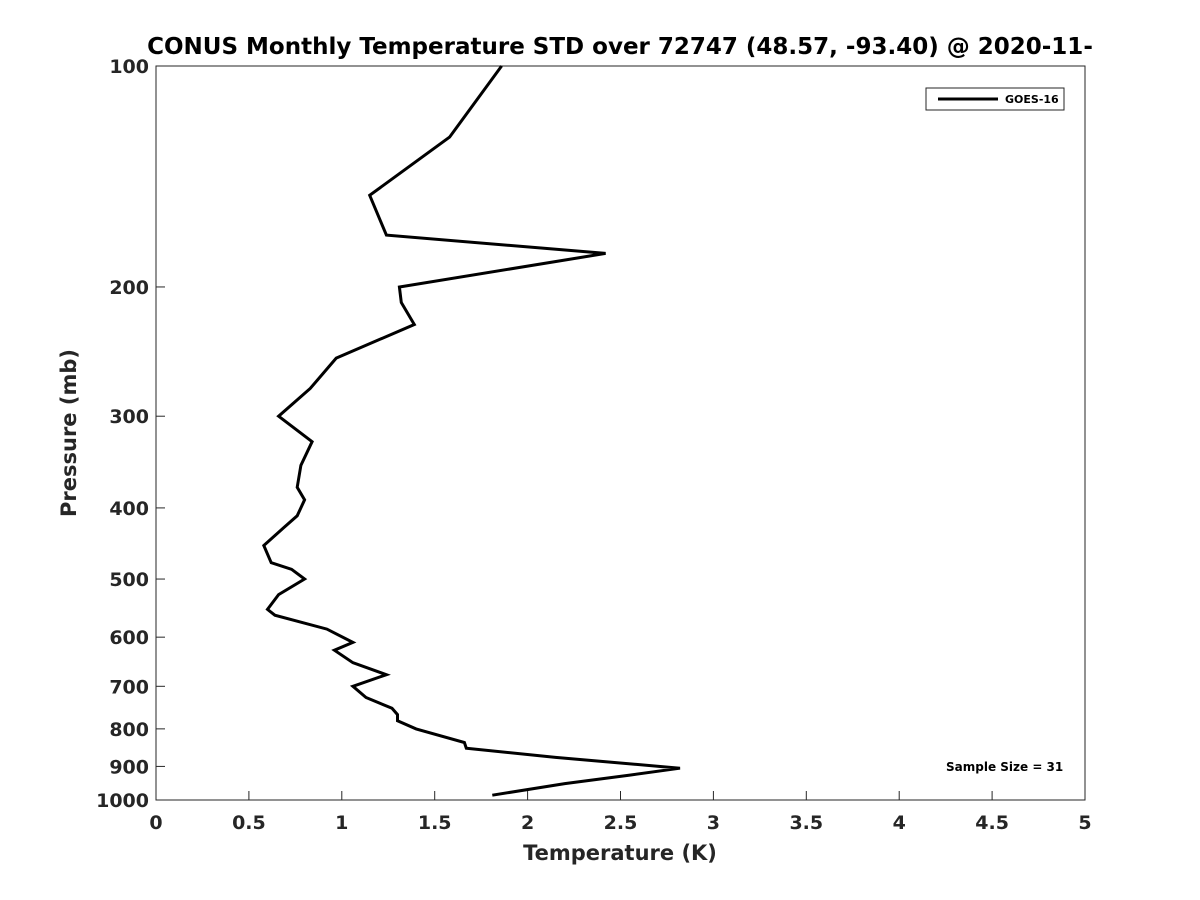 Image resolution: width=1200 pixels, height=900 pixels. I want to click on y-tick-label: 500, so click(129, 580).